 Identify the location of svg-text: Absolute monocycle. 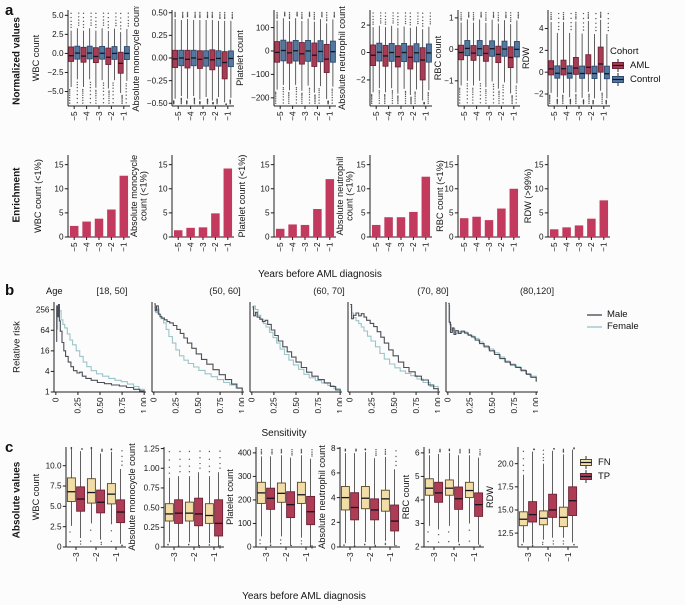
(134, 196).